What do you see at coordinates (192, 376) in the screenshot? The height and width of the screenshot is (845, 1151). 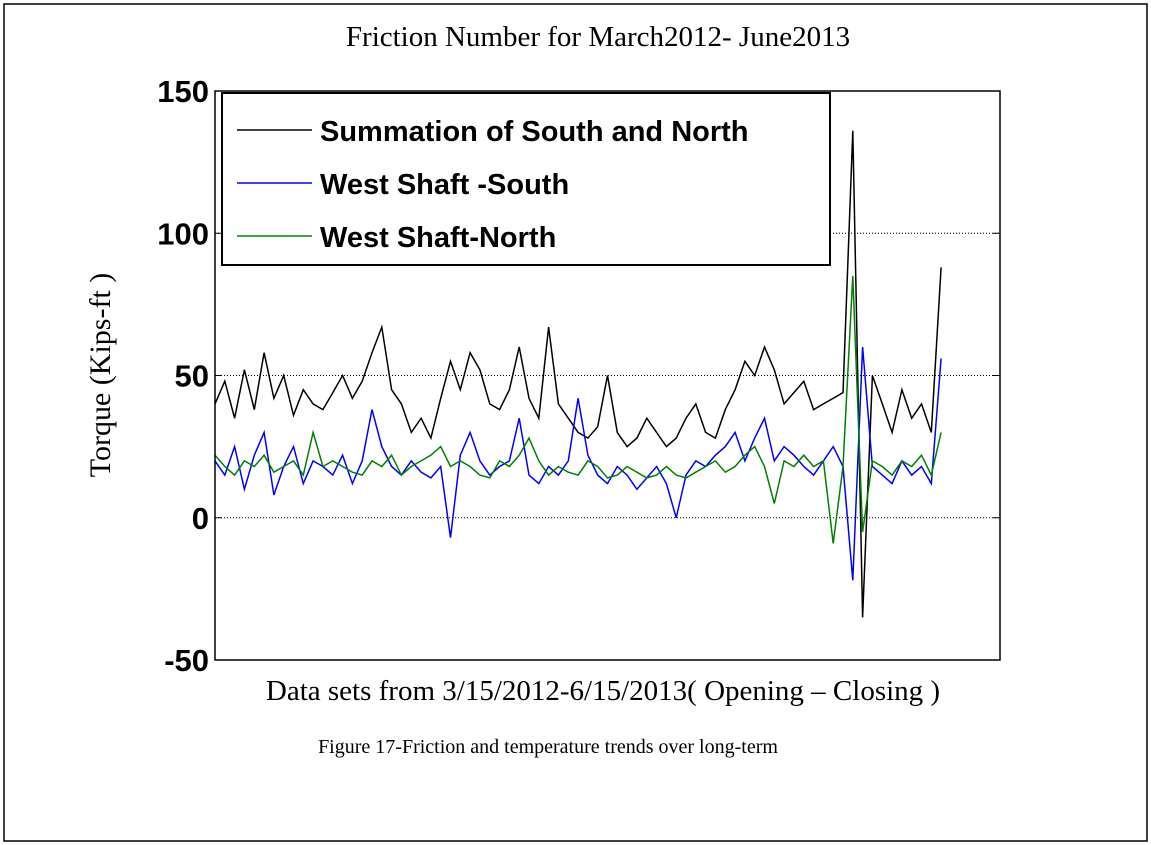 I see `y-tick-label: 50` at bounding box center [192, 376].